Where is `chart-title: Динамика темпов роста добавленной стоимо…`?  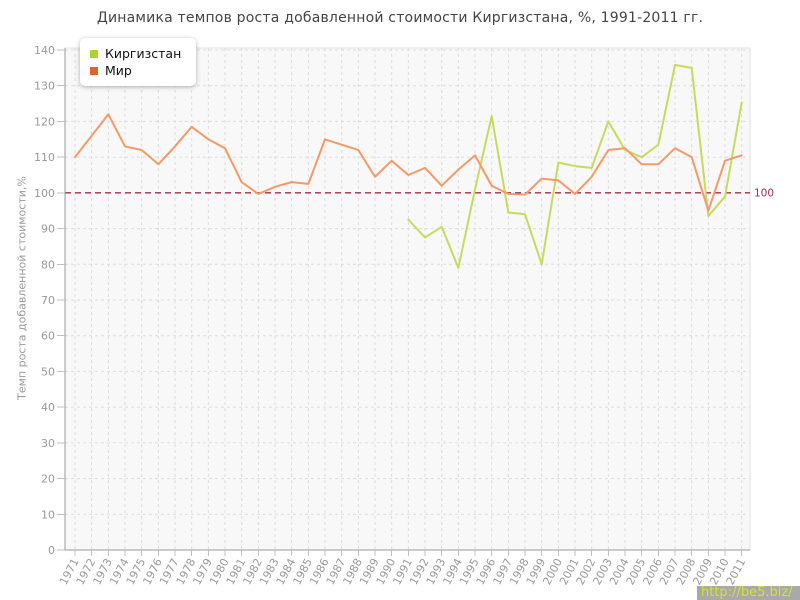
chart-title: Динамика темпов роста добавленной стоимо… is located at coordinates (400, 18).